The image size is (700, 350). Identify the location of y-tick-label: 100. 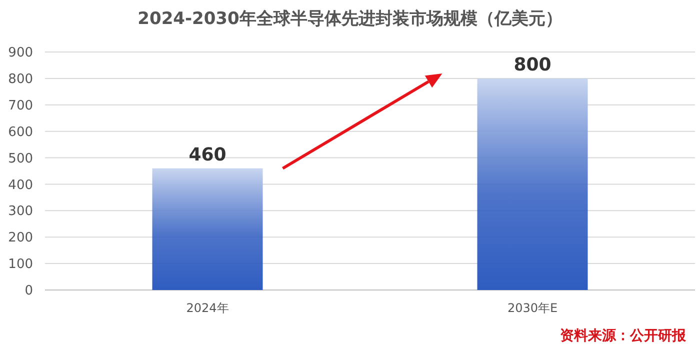
(20, 264).